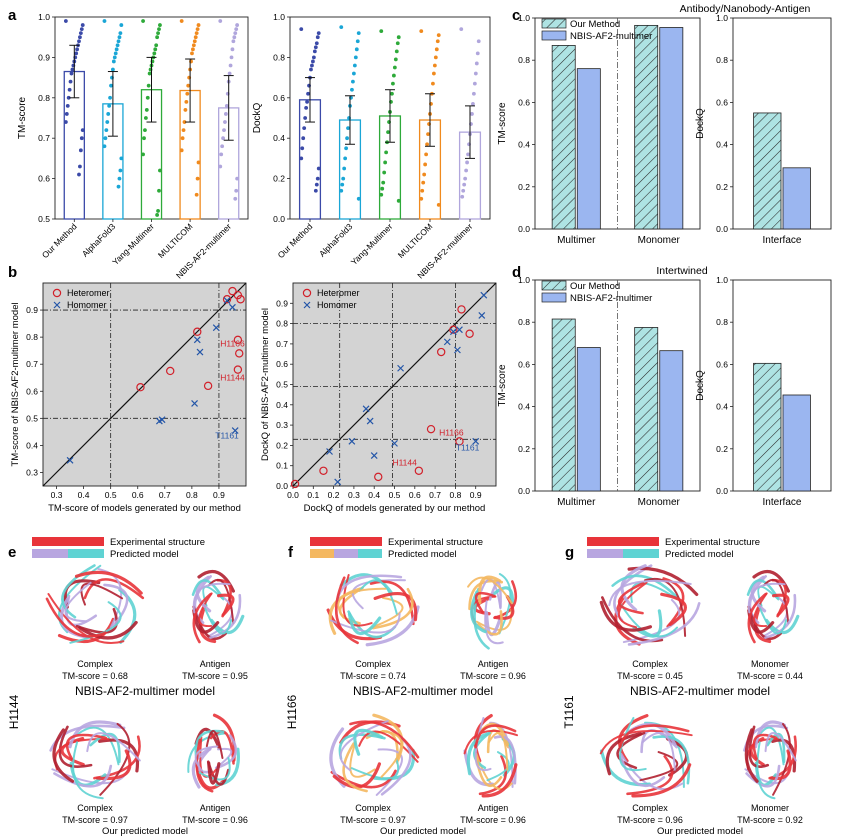 This screenshot has height=839, width=855. I want to click on structure-caption-score: TM-score = 0.45, so click(650, 676).